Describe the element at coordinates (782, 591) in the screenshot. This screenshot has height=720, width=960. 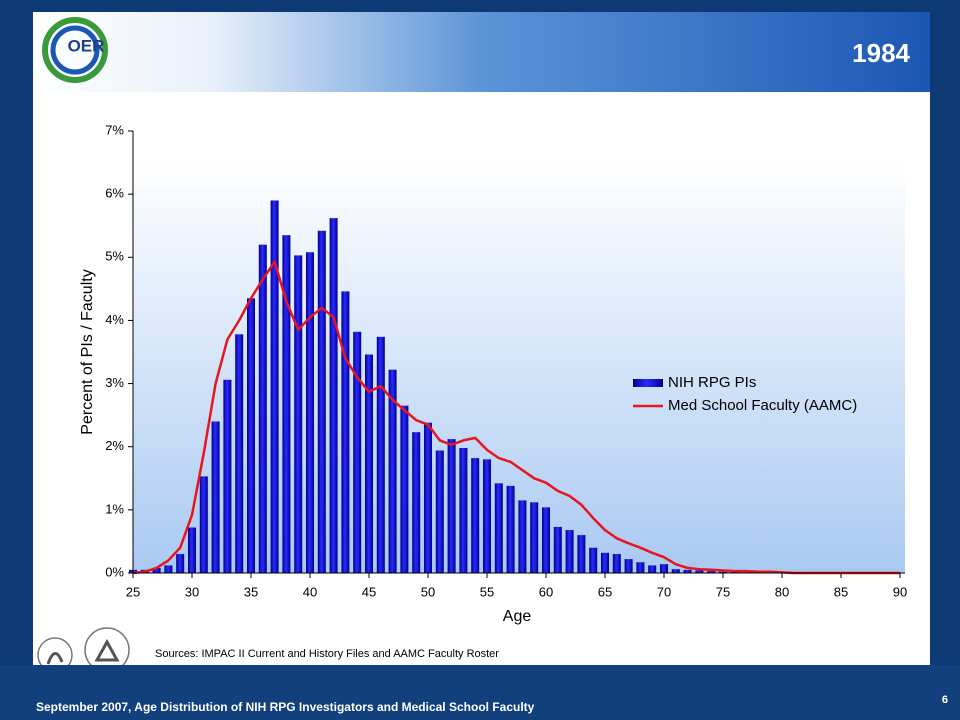
I see `x-tick-label: 80` at that location.